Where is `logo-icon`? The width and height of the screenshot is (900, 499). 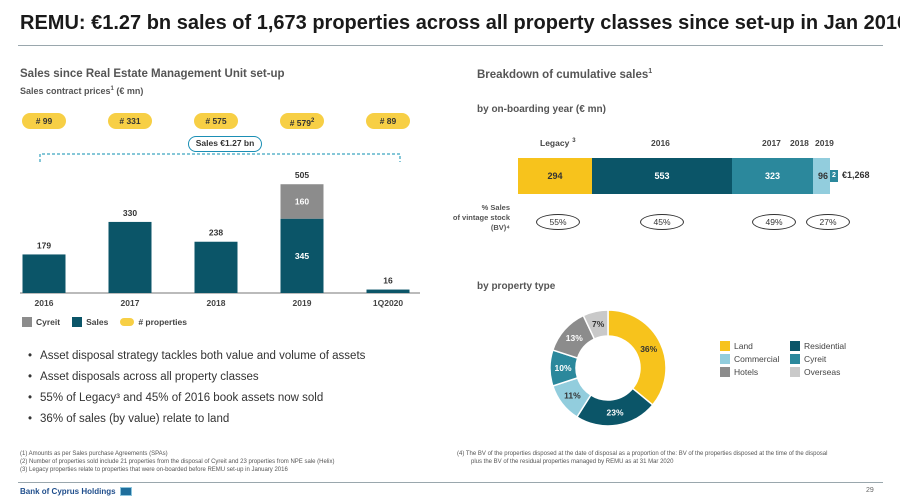
logo-icon is located at coordinates (125, 491).